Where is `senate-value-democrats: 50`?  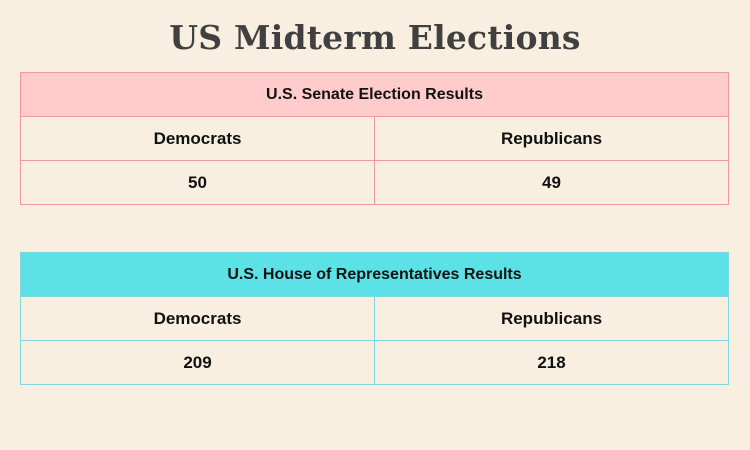 senate-value-democrats: 50 is located at coordinates (197, 182).